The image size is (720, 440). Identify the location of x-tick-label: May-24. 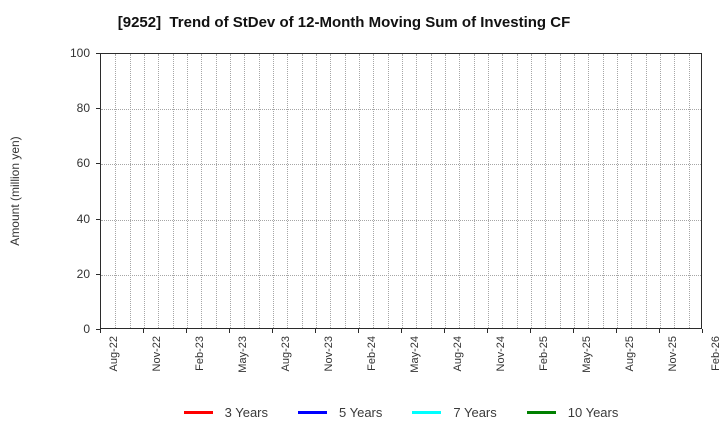
(415, 354).